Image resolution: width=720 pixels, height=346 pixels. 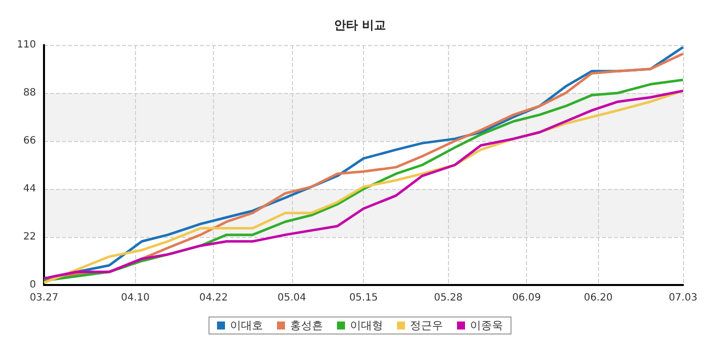 What do you see at coordinates (448, 298) in the screenshot?
I see `x-tick-label: 05.28` at bounding box center [448, 298].